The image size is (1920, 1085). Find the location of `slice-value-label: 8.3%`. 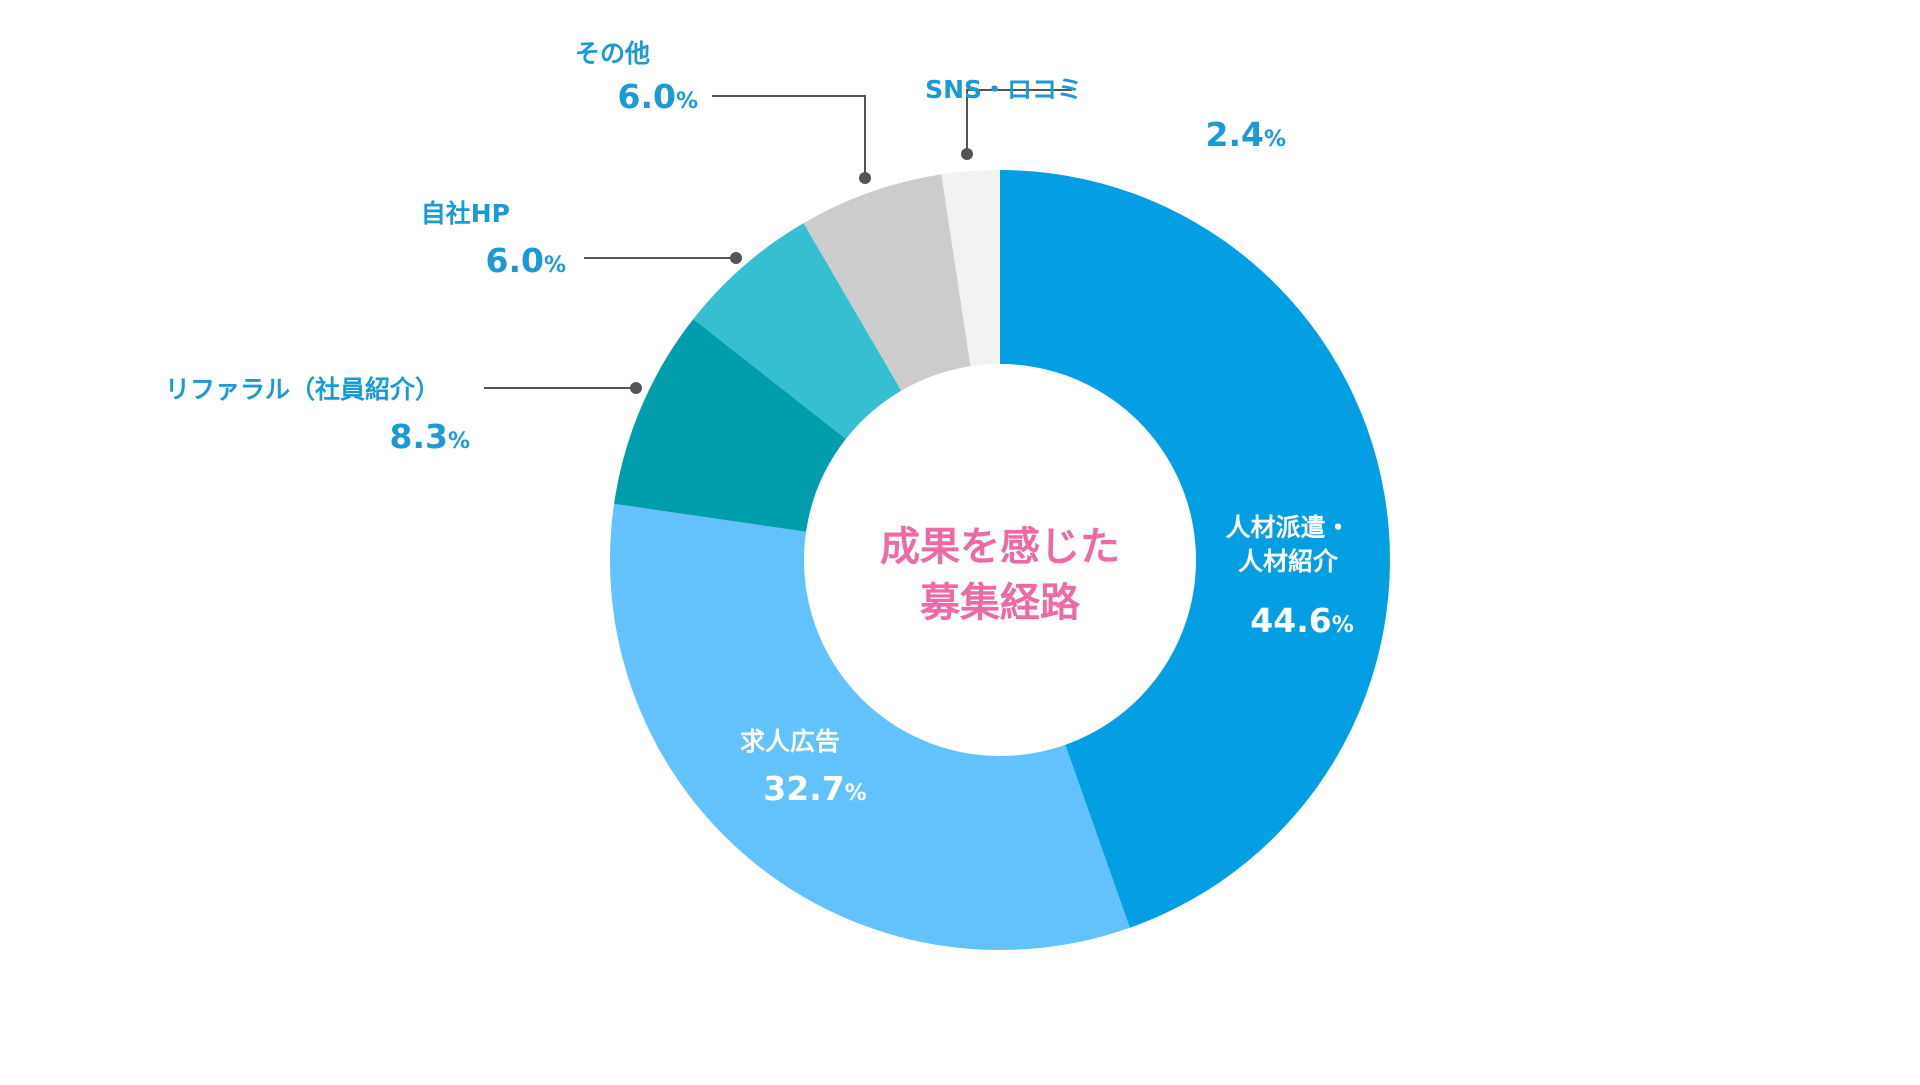

slice-value-label: 8.3% is located at coordinates (429, 436).